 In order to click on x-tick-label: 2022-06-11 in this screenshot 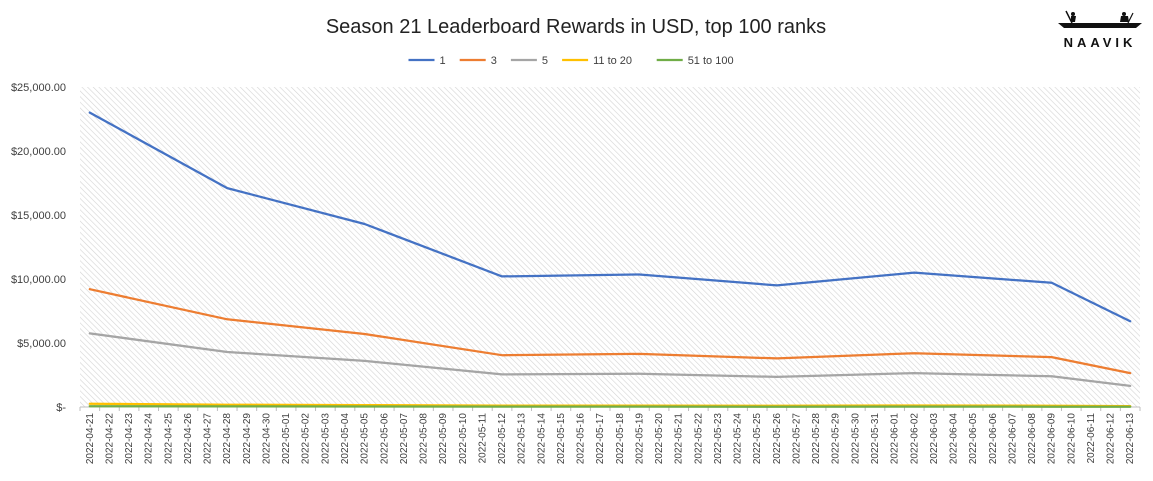, I will do `click(1091, 438)`.